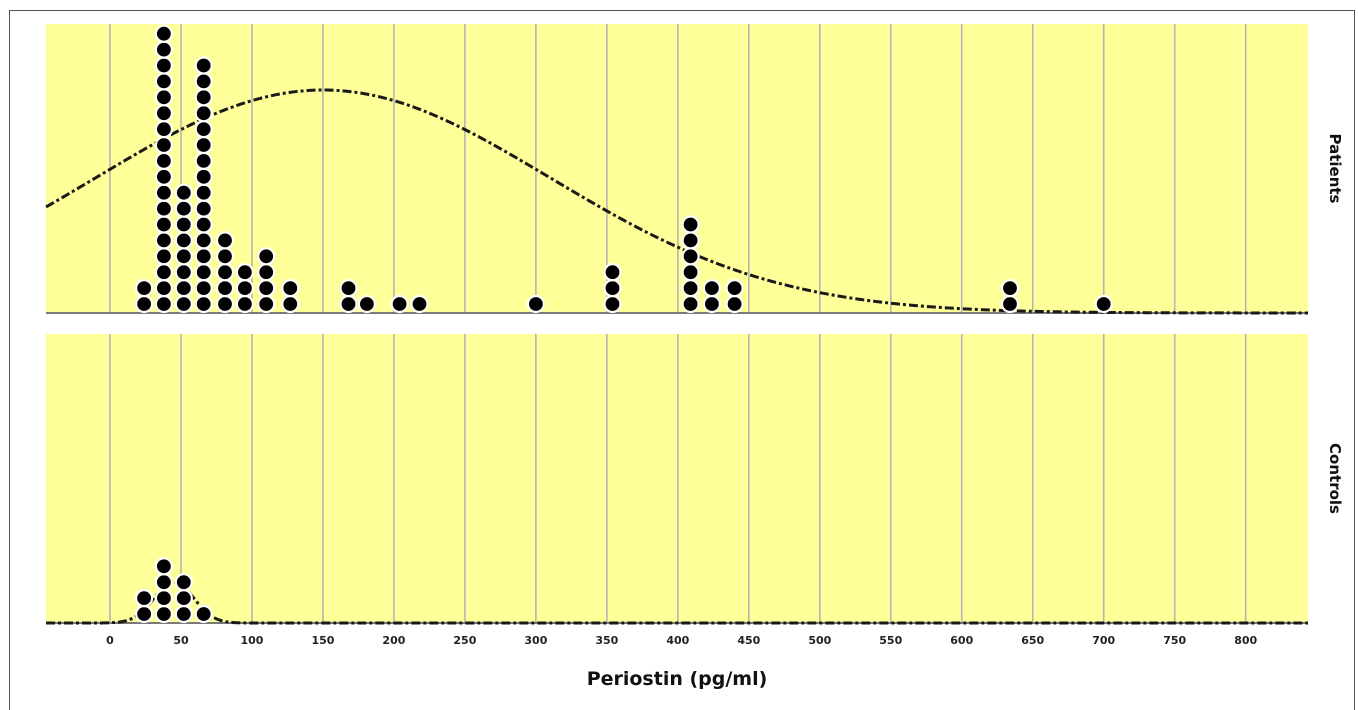 The height and width of the screenshot is (710, 1358). Describe the element at coordinates (890, 640) in the screenshot. I see `x-tick-label: 550` at that location.